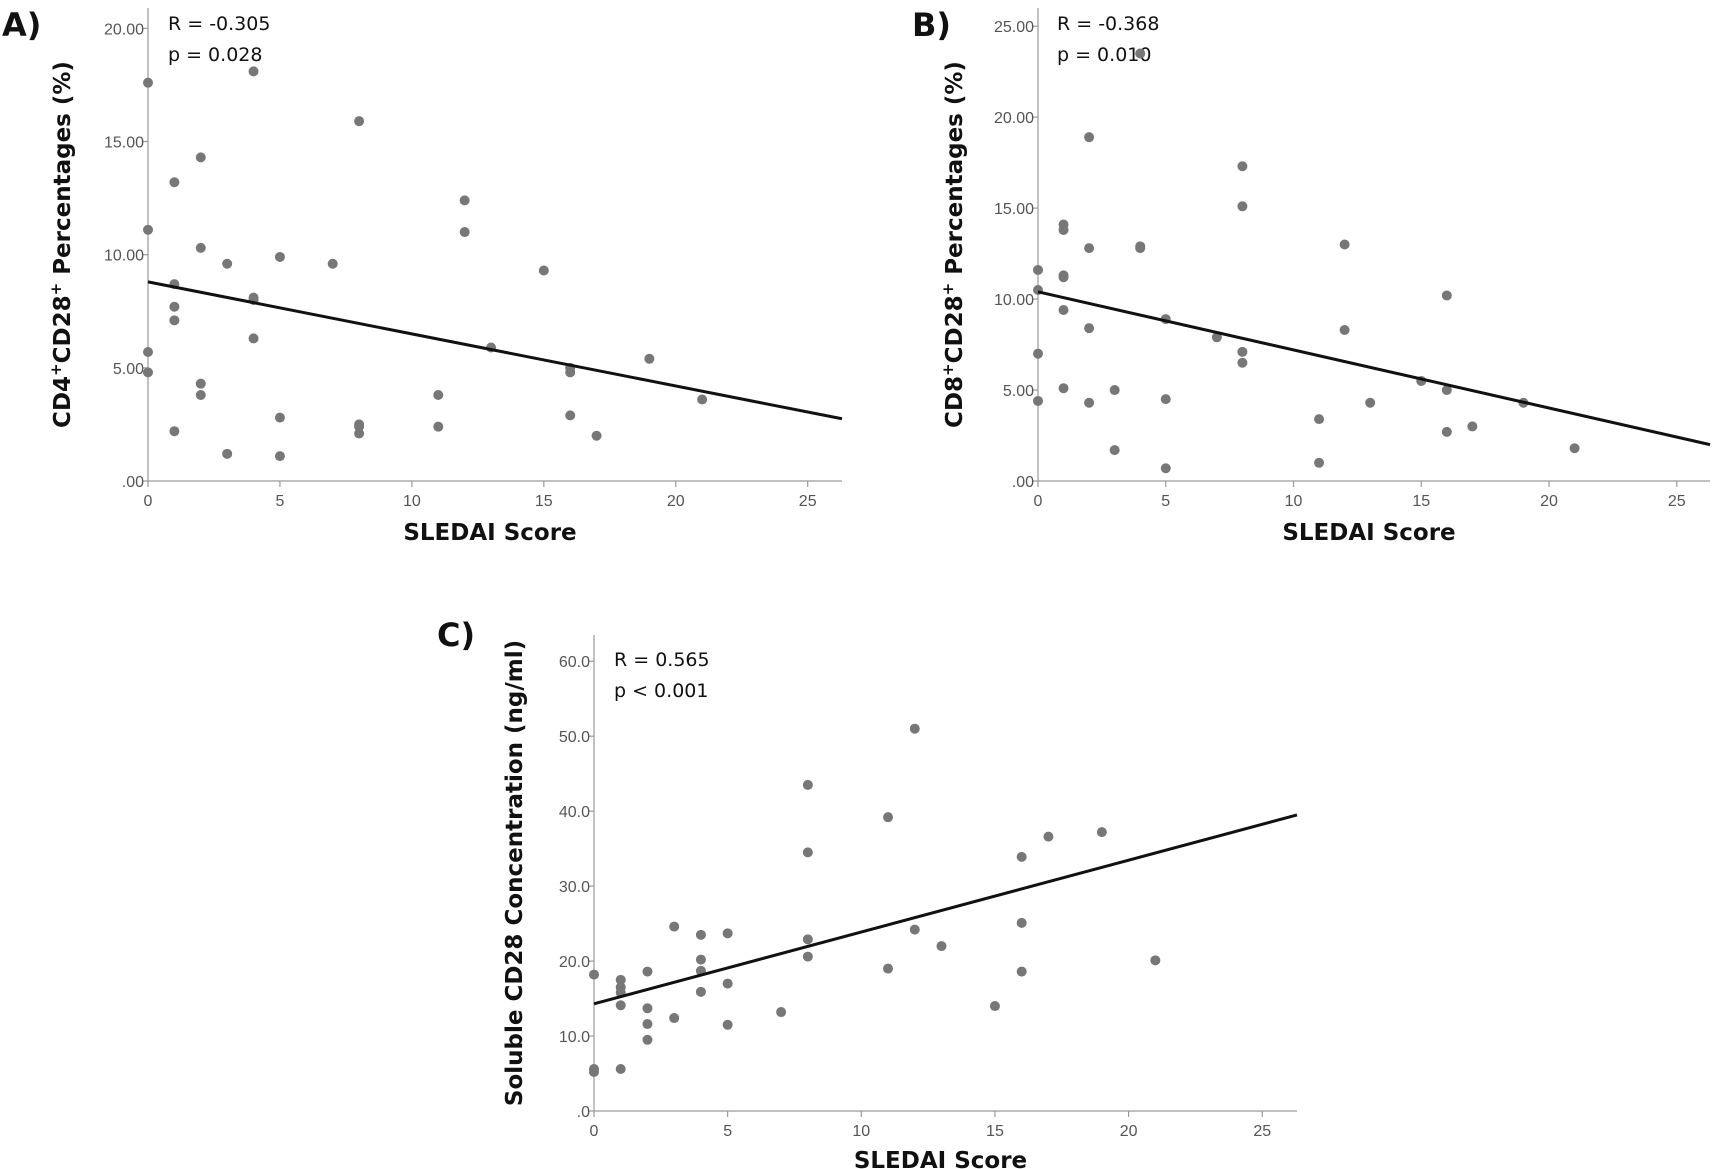  I want to click on correlation-r-label: R = -0.305, so click(219, 24).